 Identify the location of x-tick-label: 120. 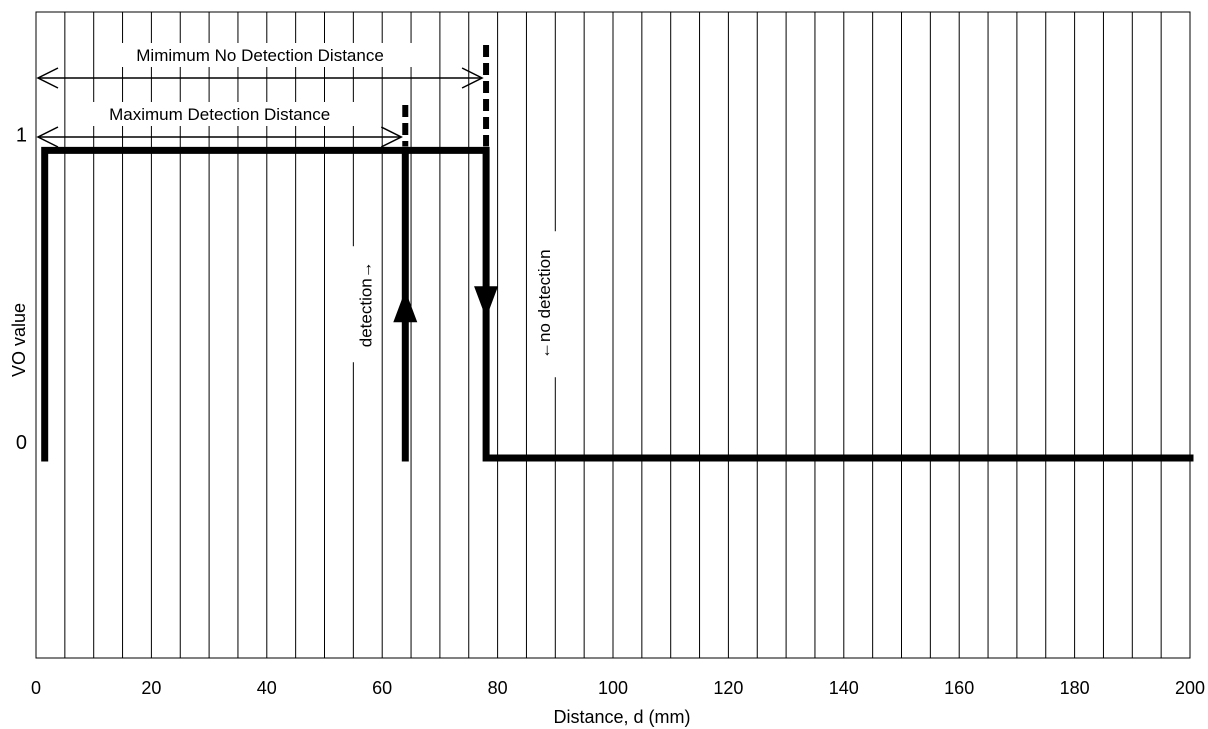
(728, 688).